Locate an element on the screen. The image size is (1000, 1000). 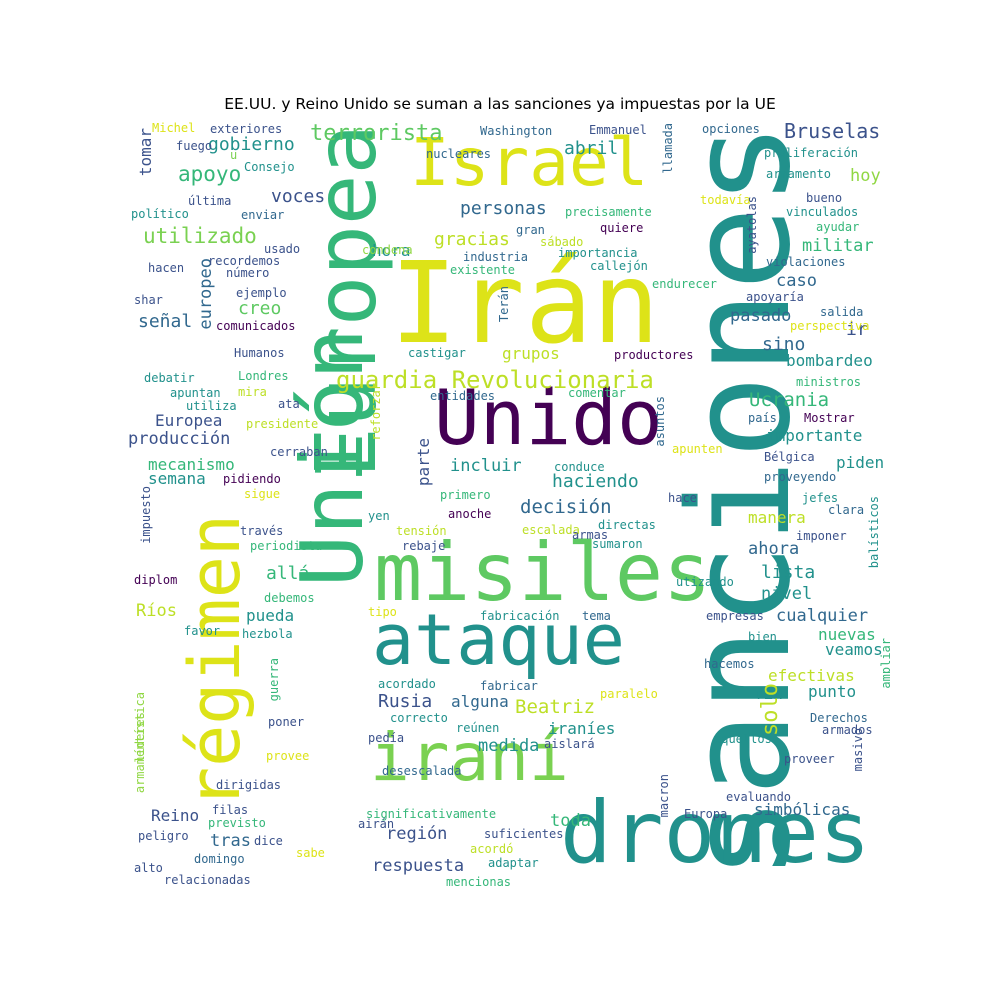
cloud-word: fuego is located at coordinates (194, 146).